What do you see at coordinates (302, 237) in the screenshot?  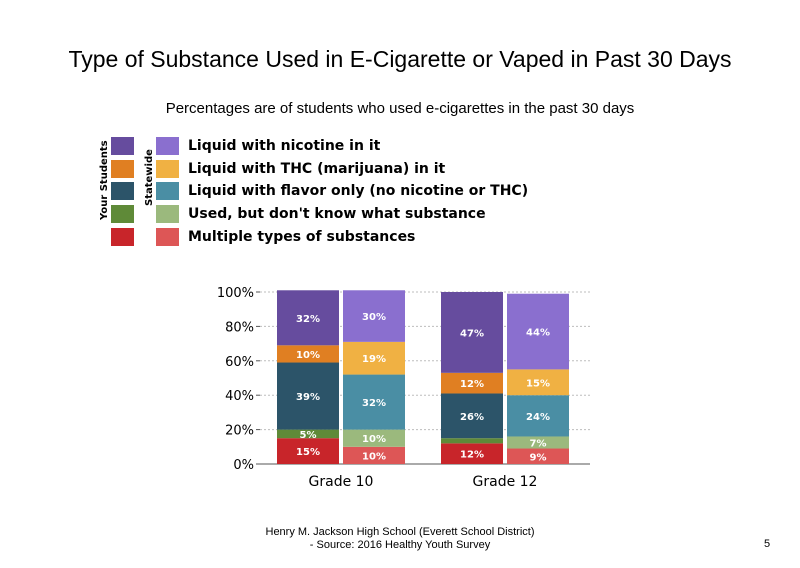 I see `legend-item-label: Multiple types of substances` at bounding box center [302, 237].